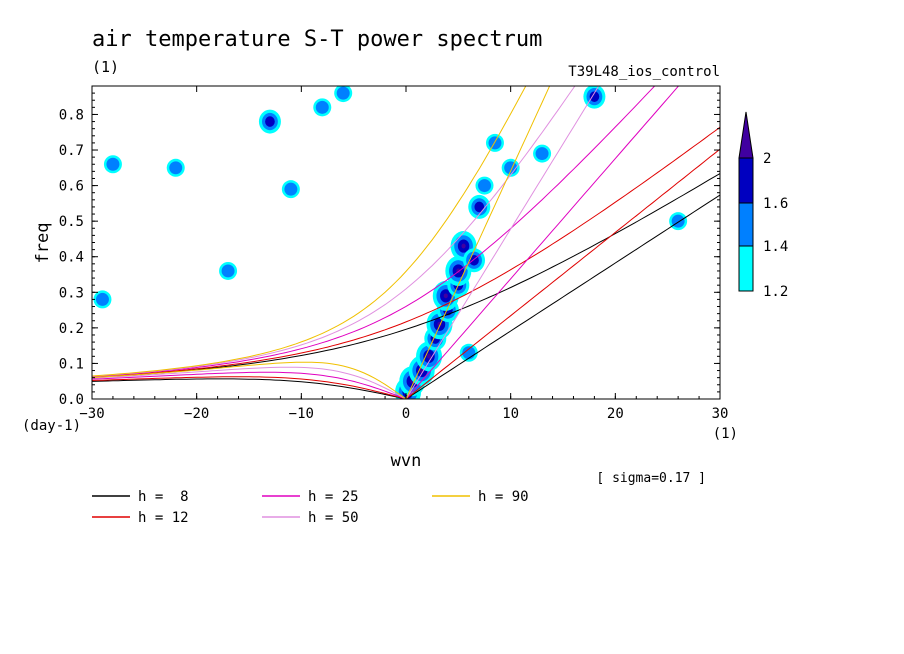 This screenshot has height=654, width=904. What do you see at coordinates (317, 39) in the screenshot?
I see `chart-title: air temperature S-T power spectrum` at bounding box center [317, 39].